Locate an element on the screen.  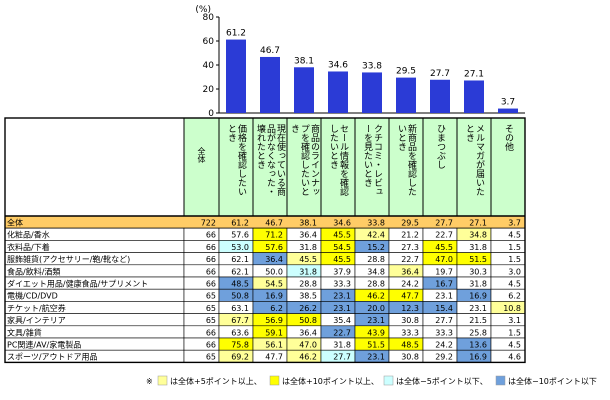
row-label: 化粧品/香水 is located at coordinates (28, 235).